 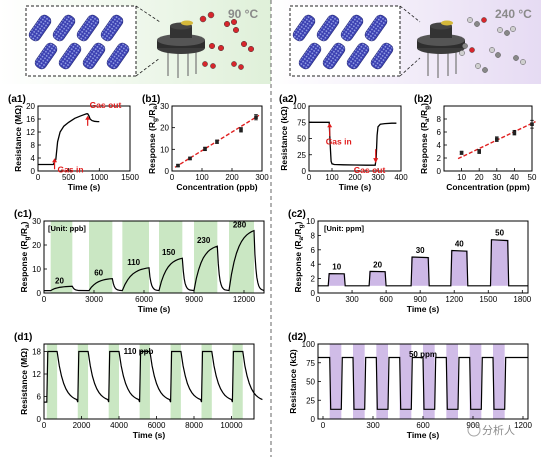 What do you see at coordinates (106, 105) in the screenshot?
I see `annotation-gas-out: Gas out` at bounding box center [106, 105].